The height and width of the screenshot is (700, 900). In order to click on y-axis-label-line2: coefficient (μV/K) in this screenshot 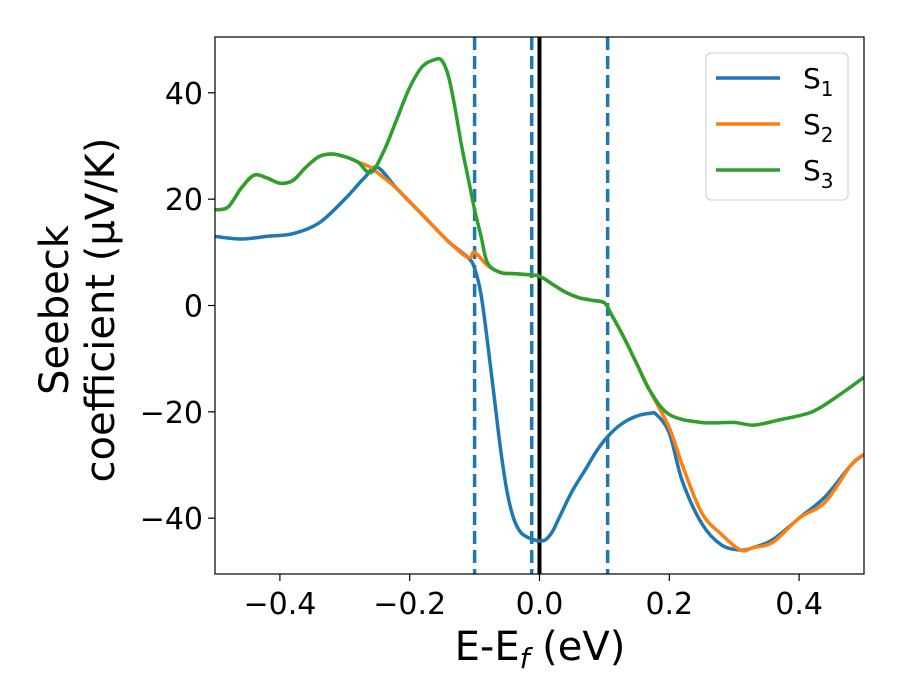, I will do `click(101, 310)`.